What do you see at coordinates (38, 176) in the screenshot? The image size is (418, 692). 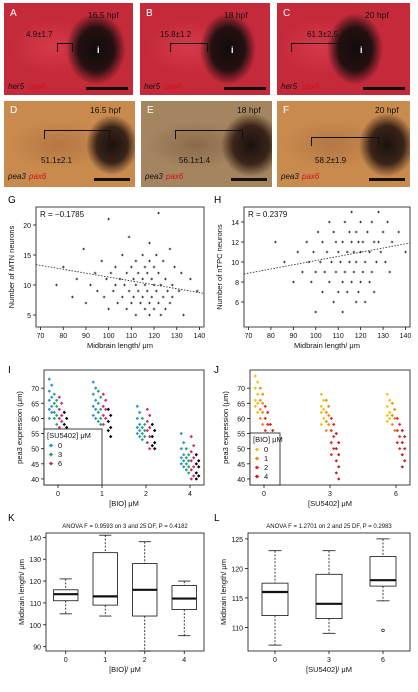 I see `panel-d-gene-pax6: pax6` at bounding box center [38, 176].